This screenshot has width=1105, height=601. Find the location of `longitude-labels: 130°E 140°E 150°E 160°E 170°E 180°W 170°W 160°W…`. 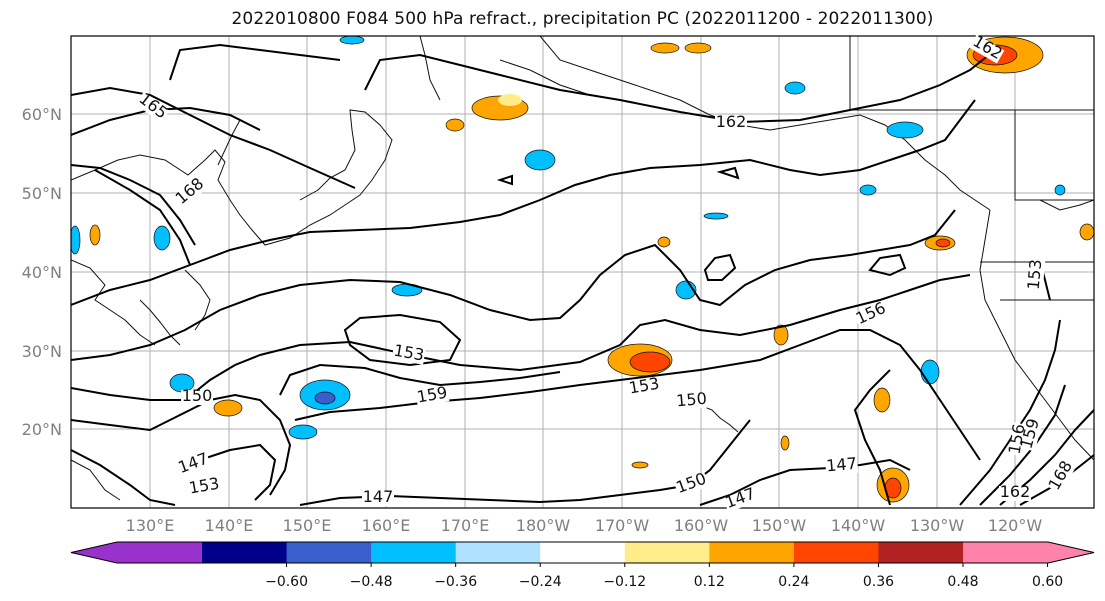

longitude-labels: 130°E 140°E 150°E 160°E 170°E 180°W 170°W 160°W… is located at coordinates (584, 525).